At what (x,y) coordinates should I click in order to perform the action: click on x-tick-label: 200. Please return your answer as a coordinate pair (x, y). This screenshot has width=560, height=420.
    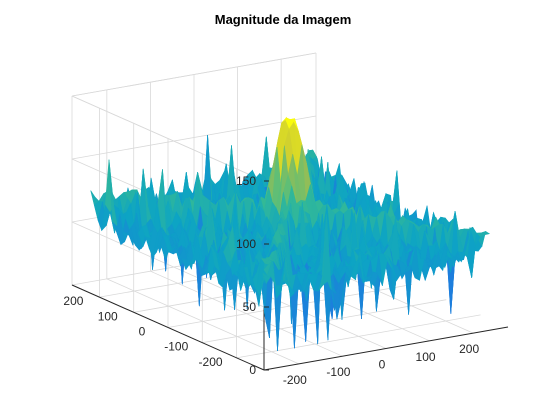
    Looking at the image, I should click on (469, 349).